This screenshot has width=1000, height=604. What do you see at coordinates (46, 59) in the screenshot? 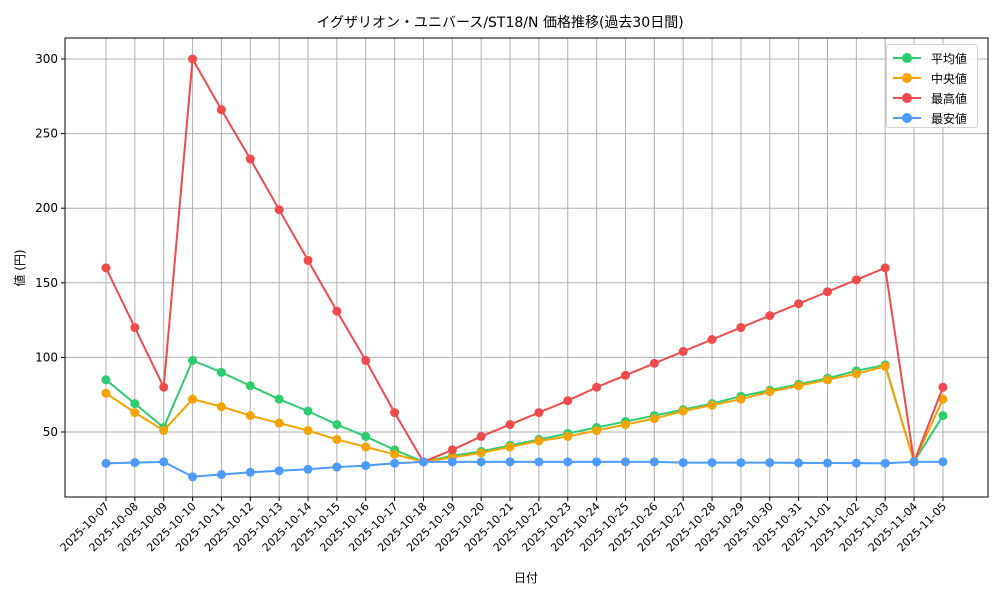
I see `y-tick-label: 300` at bounding box center [46, 59].